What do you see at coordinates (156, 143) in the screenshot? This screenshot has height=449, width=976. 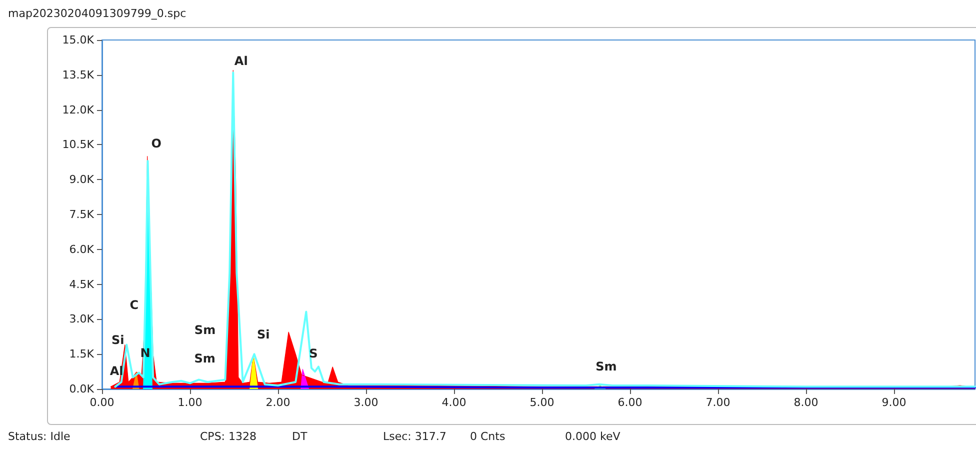 I see `annotation: O` at bounding box center [156, 143].